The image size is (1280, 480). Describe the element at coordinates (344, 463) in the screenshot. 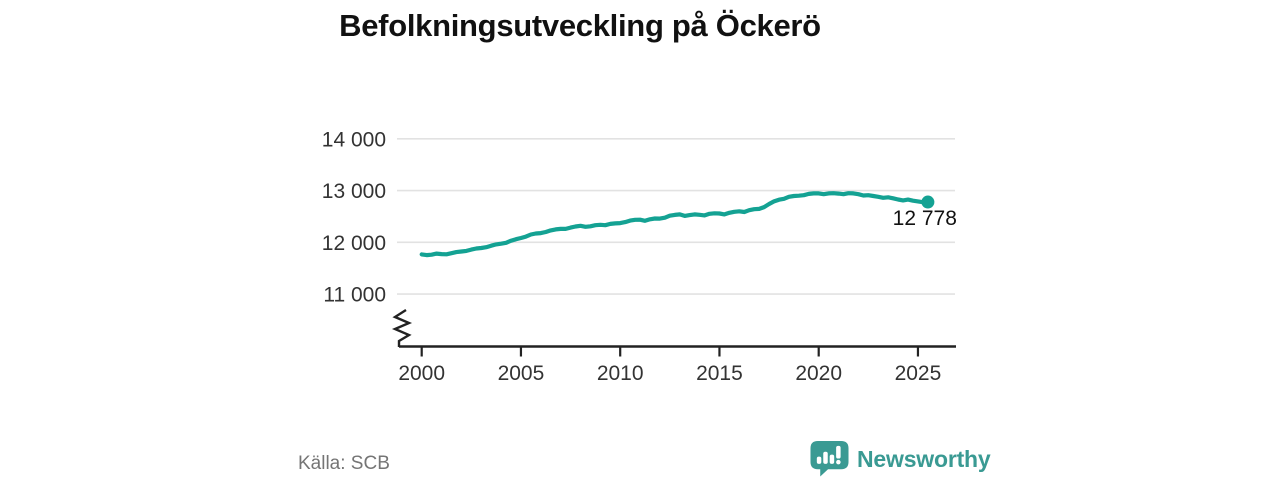

I see `source-note: Källa: SCB` at that location.